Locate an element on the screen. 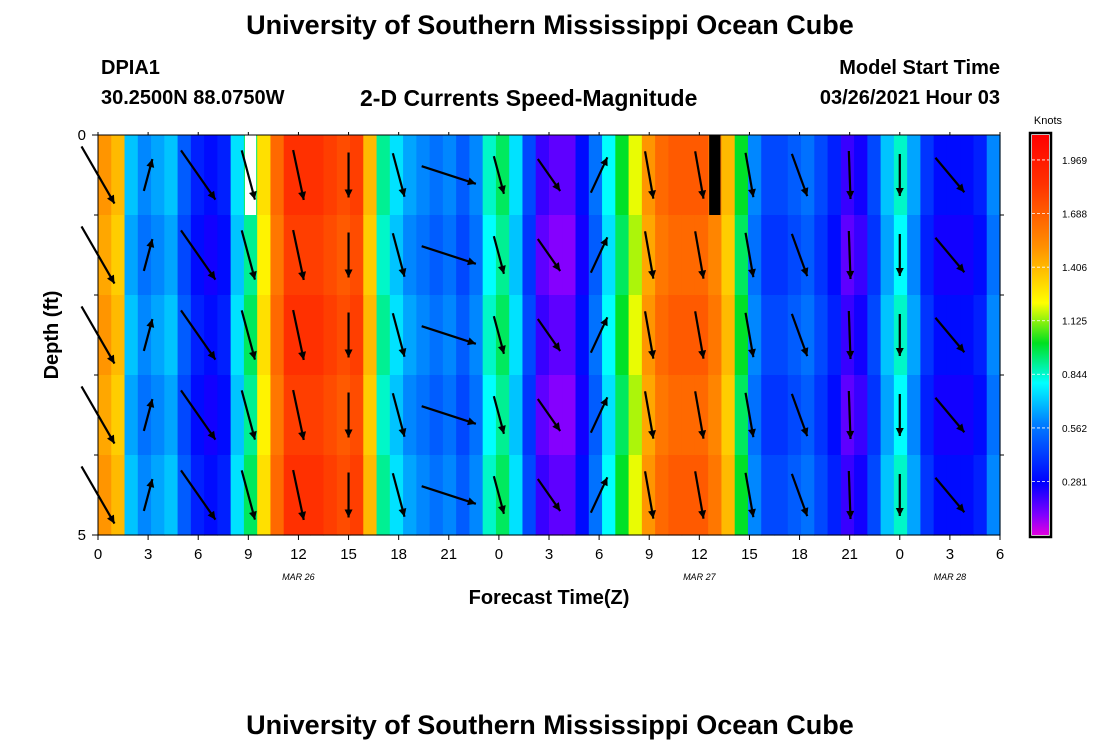 Image resolution: width=1100 pixels, height=750 pixels. date-label: MAR 28 is located at coordinates (950, 577).